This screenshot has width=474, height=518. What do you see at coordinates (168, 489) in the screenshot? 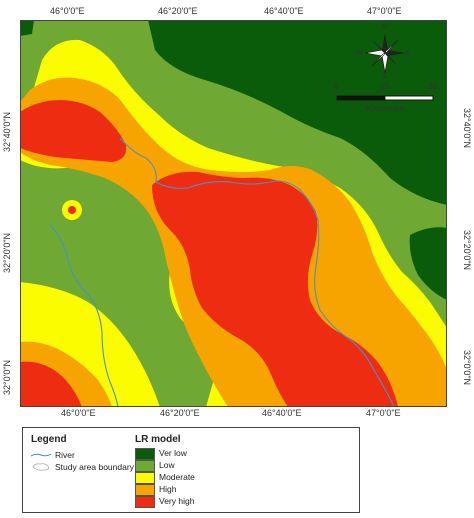
I see `legend-class-high: High` at bounding box center [168, 489].